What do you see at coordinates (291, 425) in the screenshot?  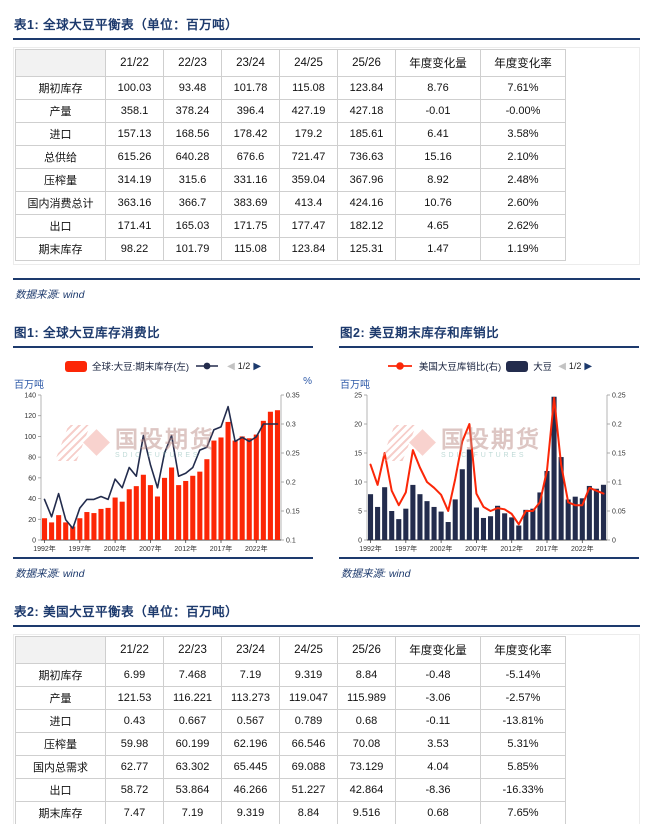 I see `svg-text: 0.3` at bounding box center [291, 425].